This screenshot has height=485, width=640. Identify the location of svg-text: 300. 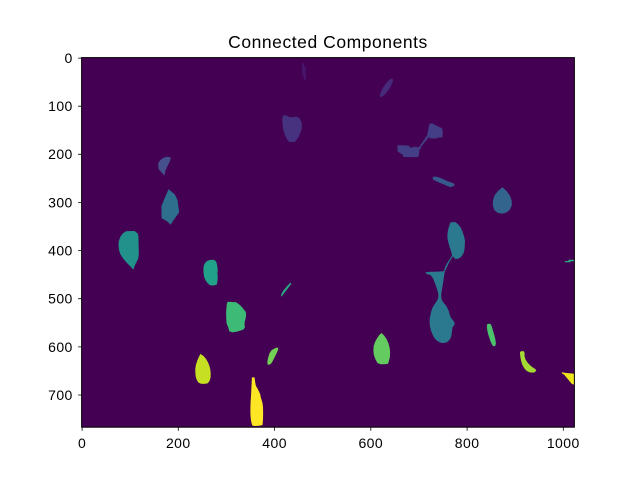
(60, 202).